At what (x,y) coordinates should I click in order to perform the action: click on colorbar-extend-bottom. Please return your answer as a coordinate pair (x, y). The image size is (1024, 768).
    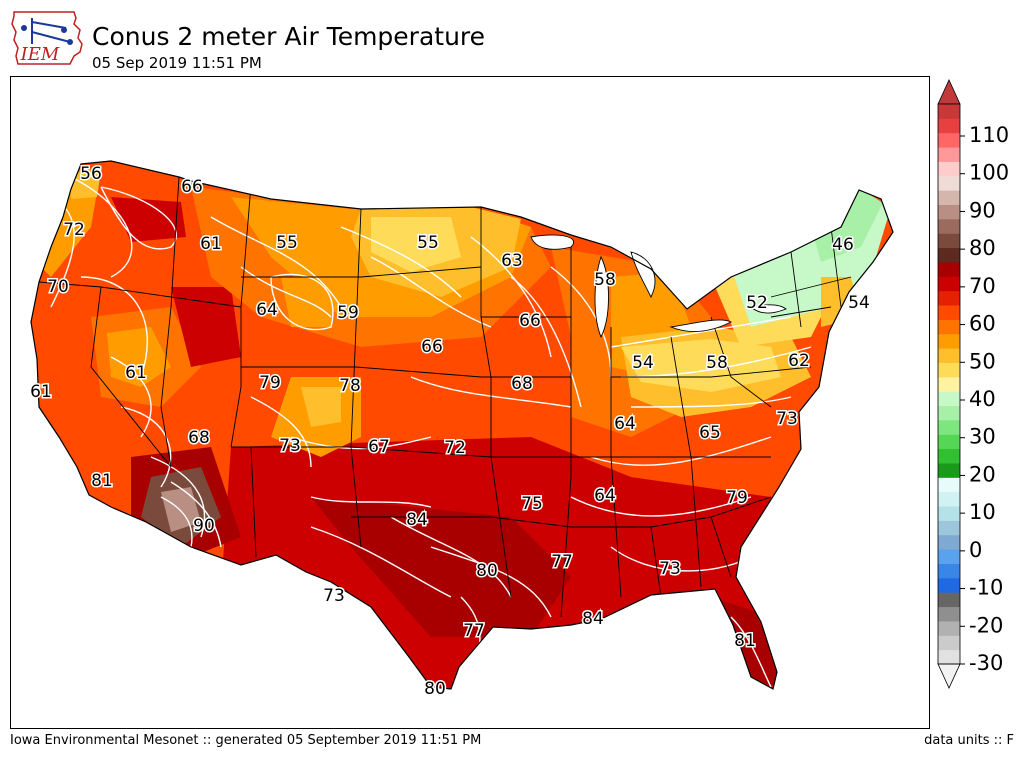
    Looking at the image, I should click on (949, 676).